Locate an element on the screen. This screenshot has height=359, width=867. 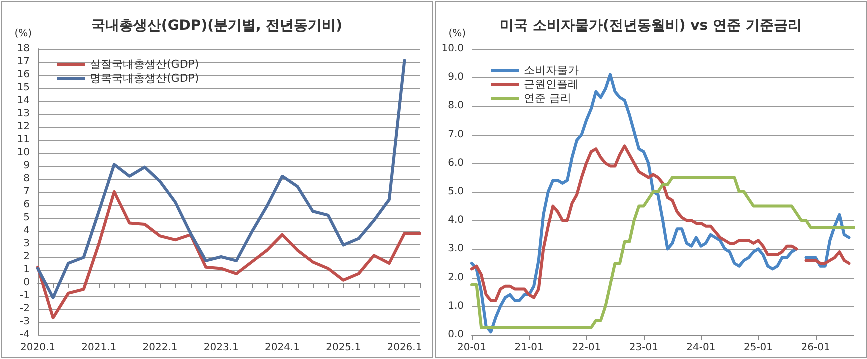
legend-label: 소비자물가 is located at coordinates (551, 70).